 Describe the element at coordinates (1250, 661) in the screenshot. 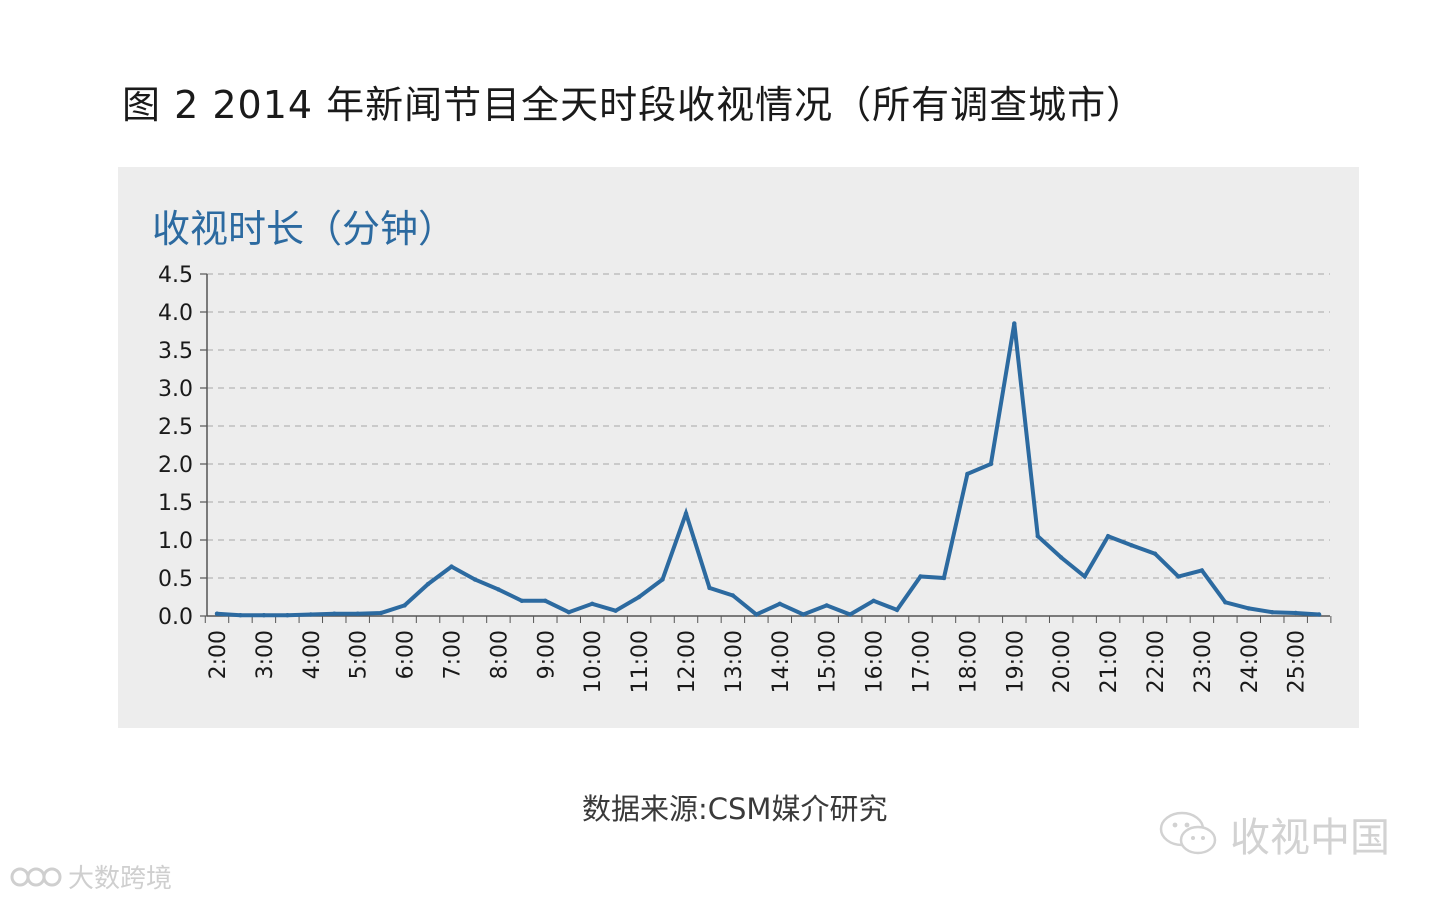

I see `x-tick-label: 24:00` at that location.